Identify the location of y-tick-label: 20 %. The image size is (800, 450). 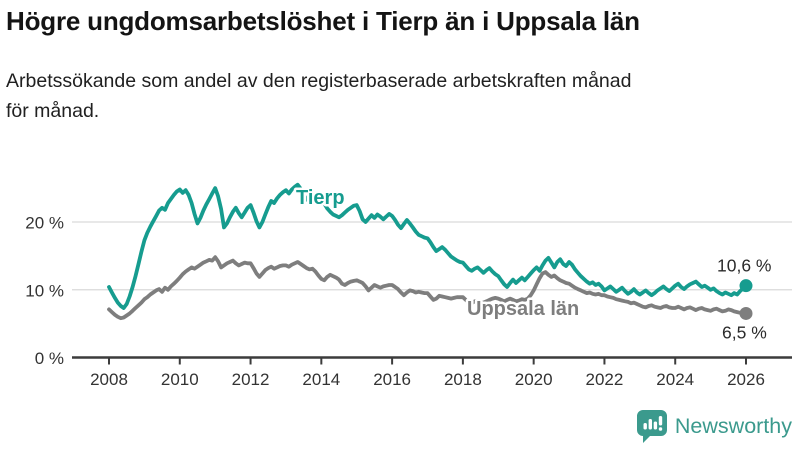
(44, 223).